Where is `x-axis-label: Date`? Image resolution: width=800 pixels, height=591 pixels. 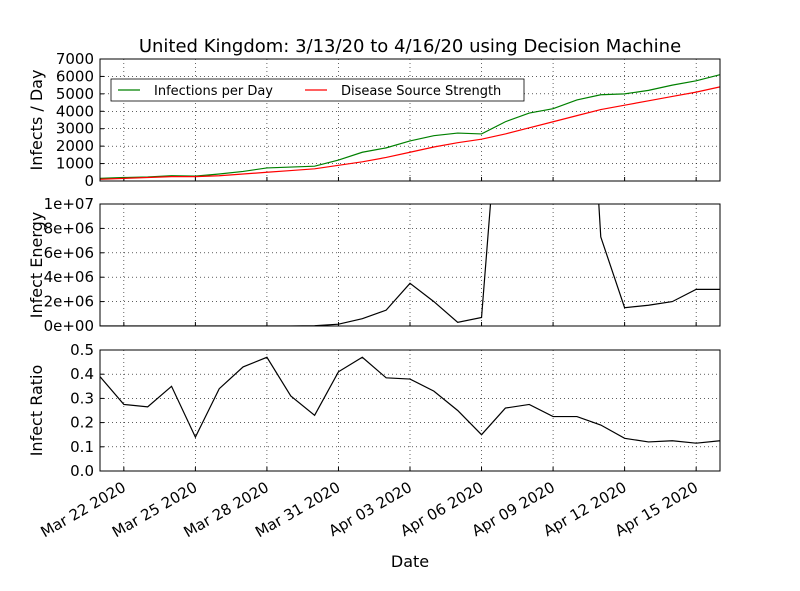 x-axis-label: Date is located at coordinates (410, 561).